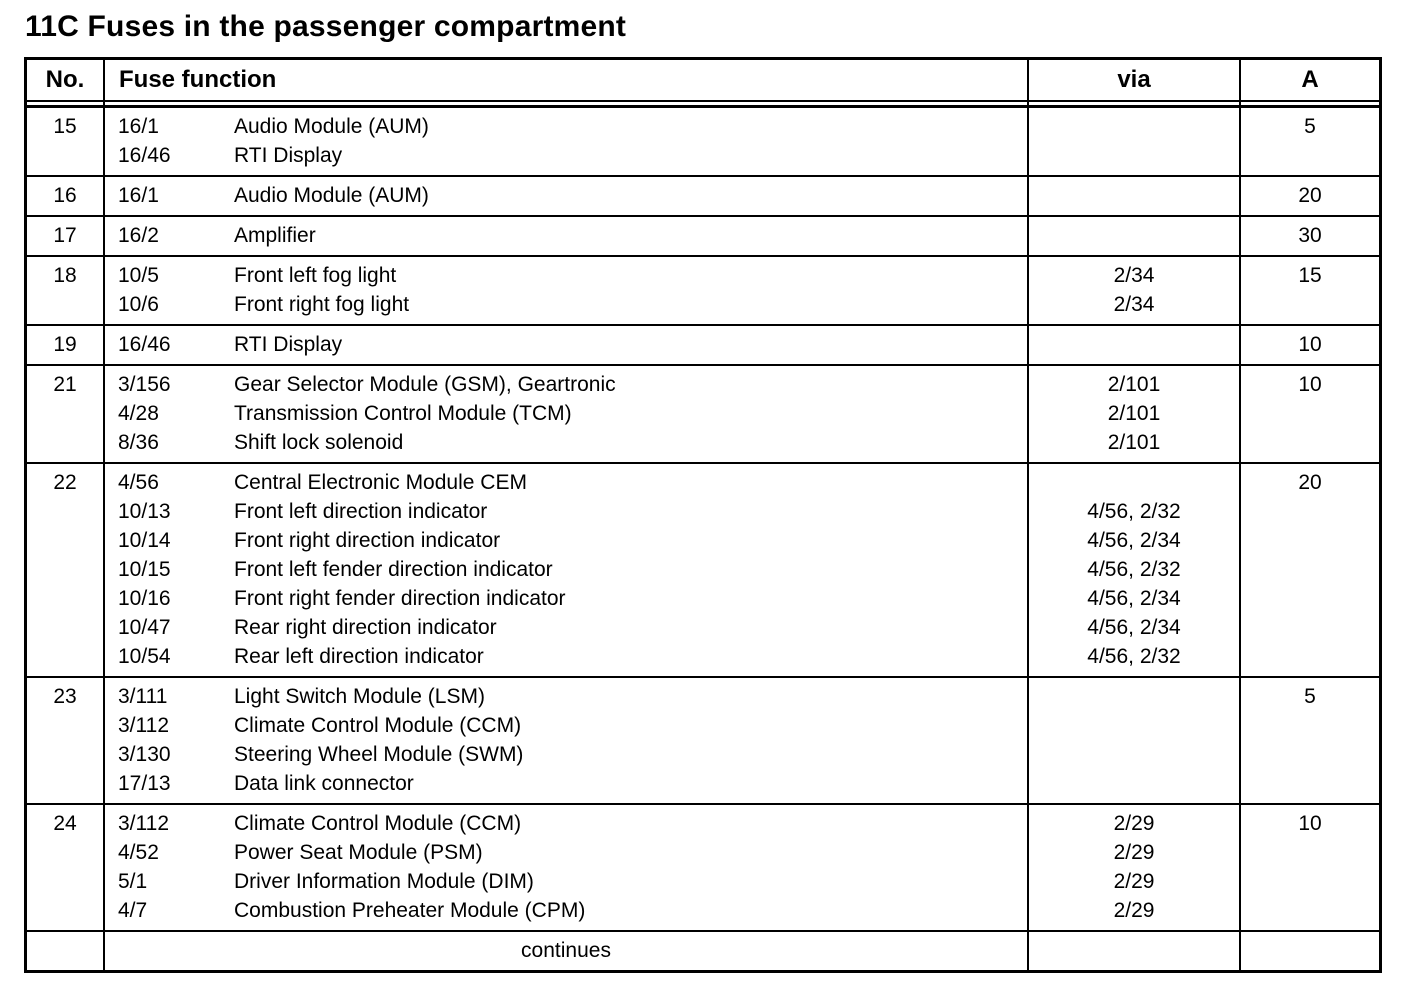  Describe the element at coordinates (138, 275) in the screenshot. I see `component-code: 10/5` at that location.